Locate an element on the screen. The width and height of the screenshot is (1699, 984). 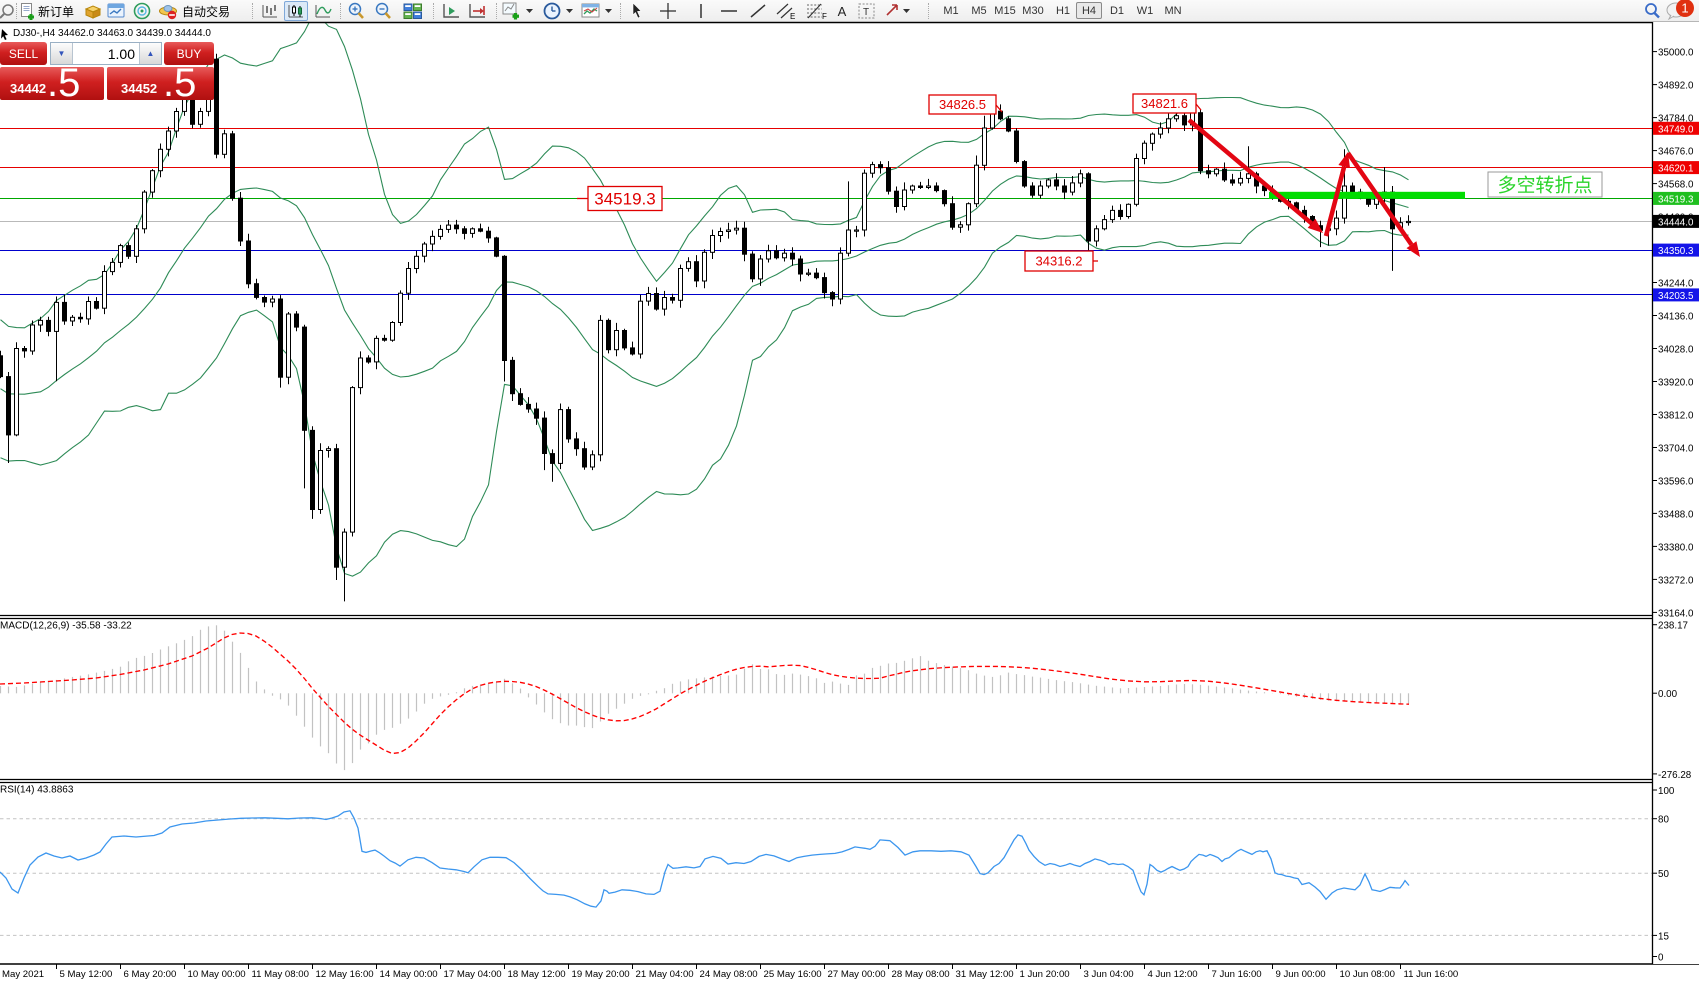
svg-text: 15 is located at coordinates (1663, 936).